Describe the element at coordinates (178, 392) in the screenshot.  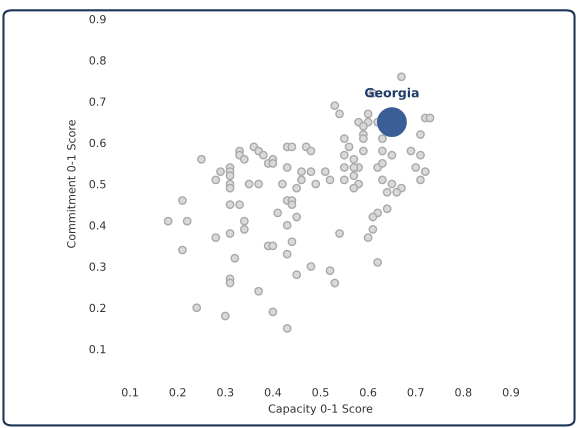
I see `x-tick-label: 0.2` at that location.